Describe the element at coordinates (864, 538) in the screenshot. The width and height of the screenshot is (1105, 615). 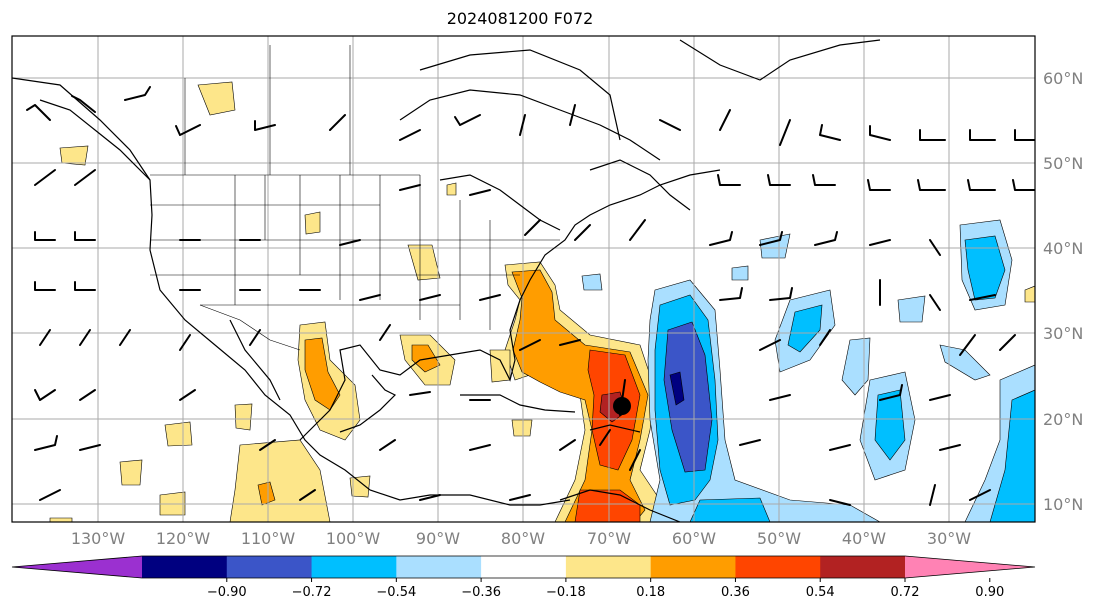
I see `lon-label: 40°W` at that location.